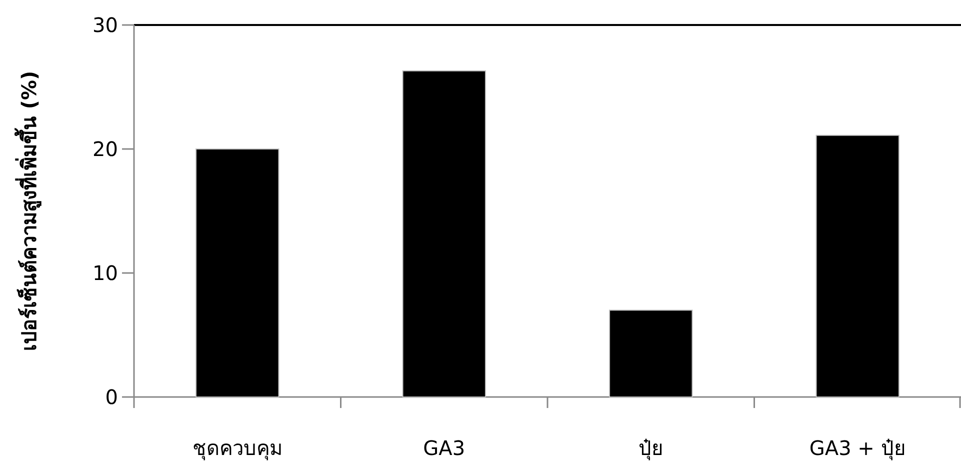 The height and width of the screenshot is (474, 961). I want to click on x-tick-label: ชุดควบคุม, so click(237, 448).